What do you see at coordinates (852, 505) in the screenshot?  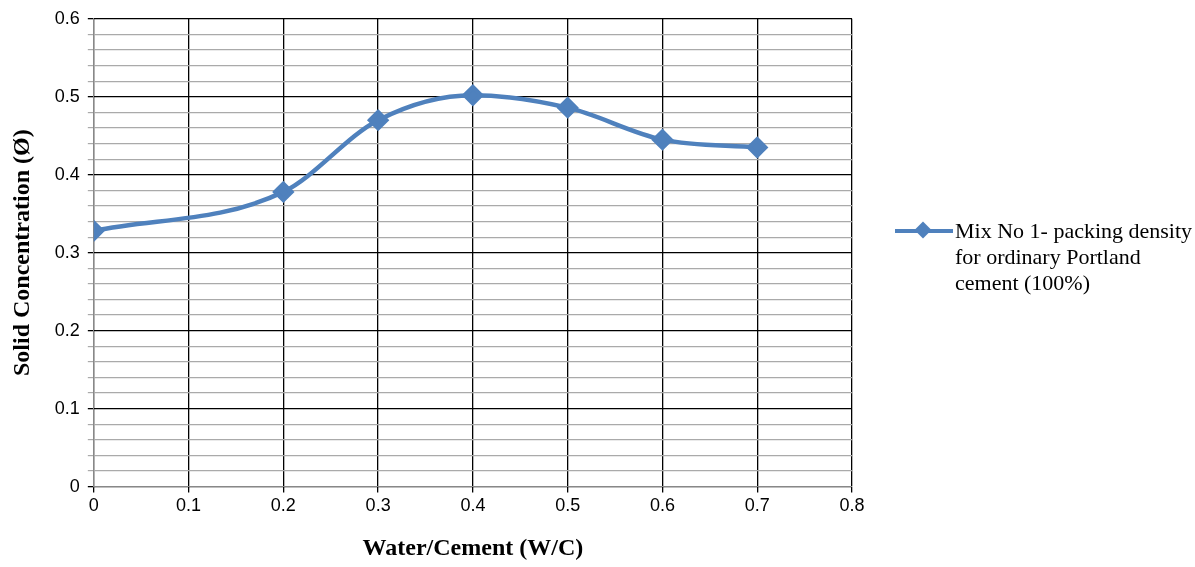 I see `x-tick-label: 0.8` at bounding box center [852, 505].